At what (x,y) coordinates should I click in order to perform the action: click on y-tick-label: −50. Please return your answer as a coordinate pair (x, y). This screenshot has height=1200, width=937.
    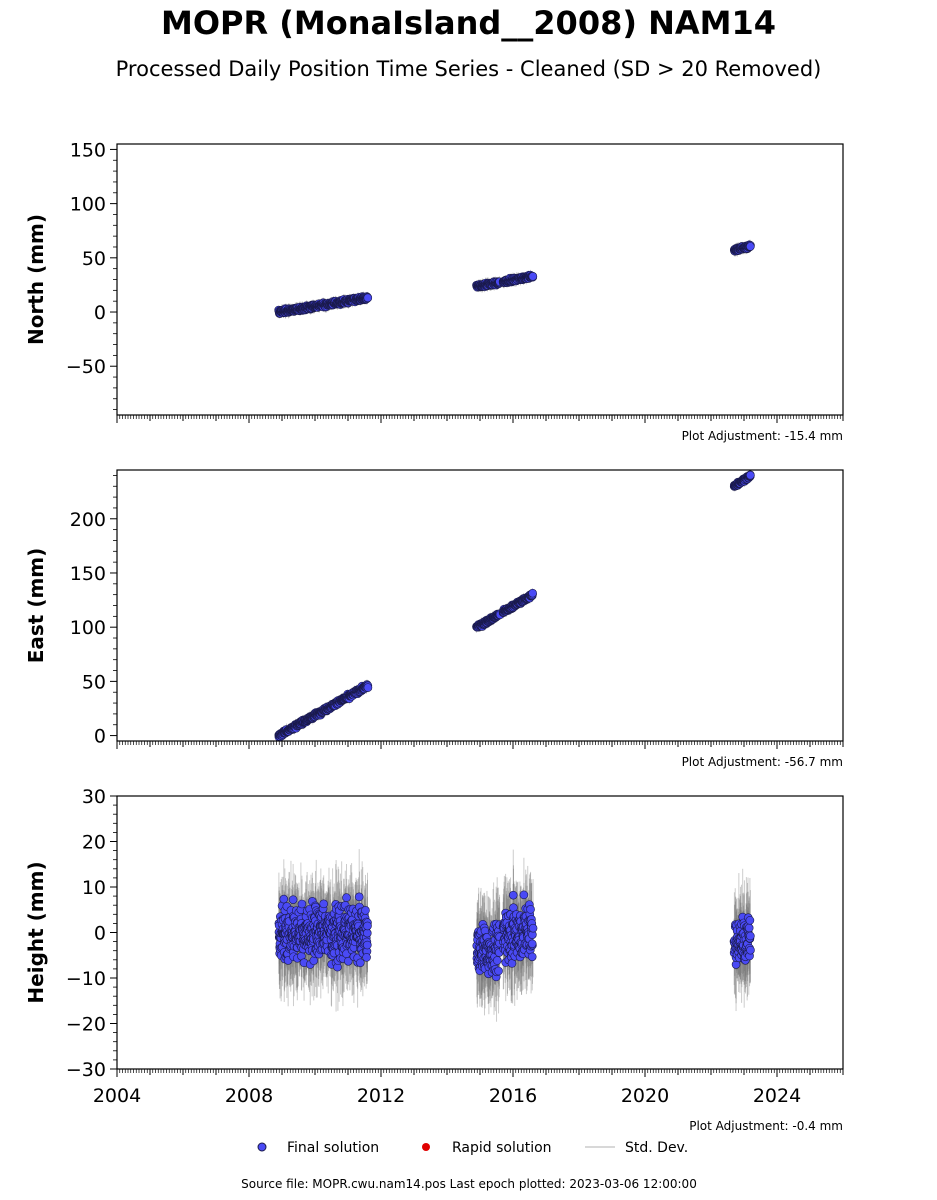
    Looking at the image, I should click on (86, 367).